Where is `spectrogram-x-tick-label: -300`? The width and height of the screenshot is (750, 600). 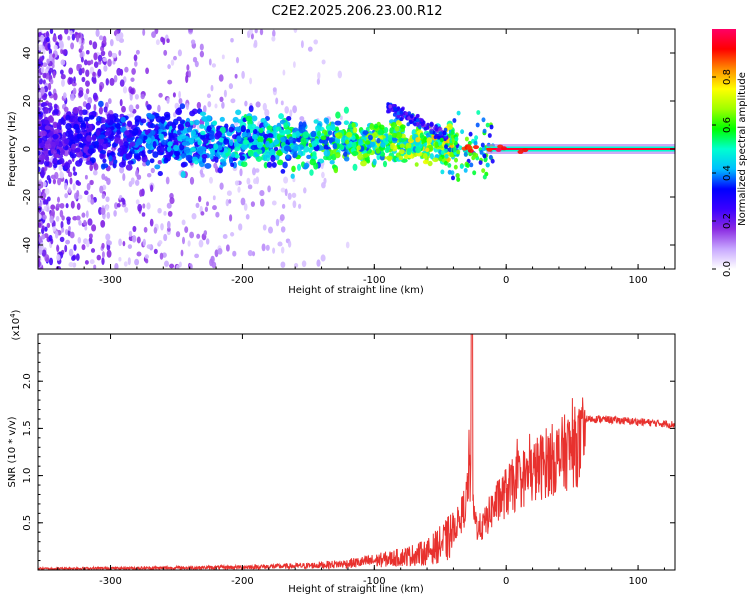
spectrogram-x-tick-label: -300 is located at coordinates (110, 280).